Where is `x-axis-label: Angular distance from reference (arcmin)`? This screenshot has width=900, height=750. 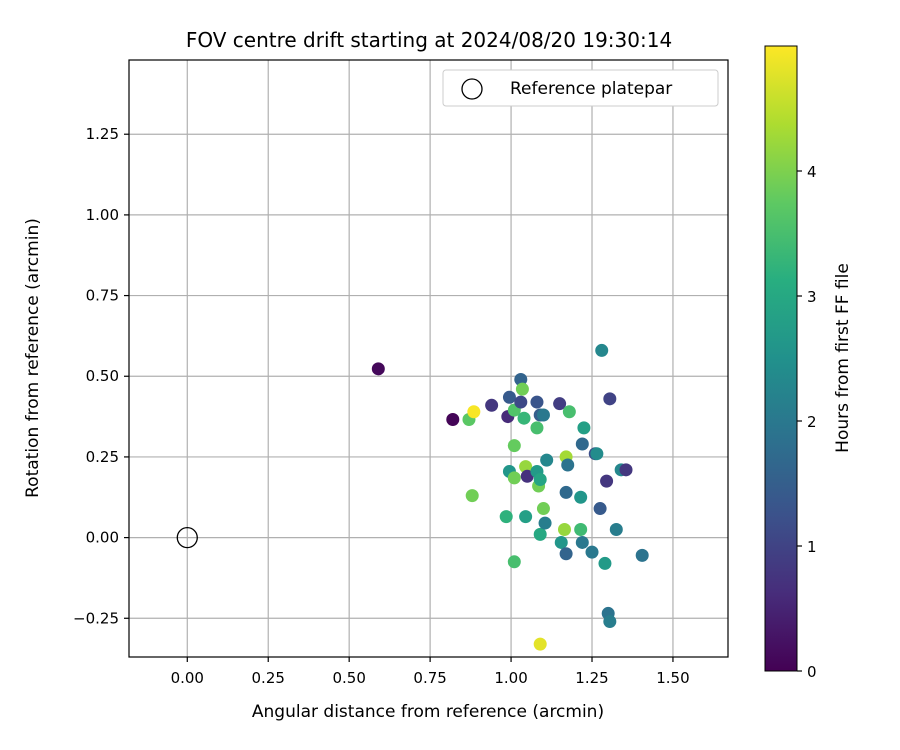 x-axis-label: Angular distance from reference (arcmin) is located at coordinates (428, 712).